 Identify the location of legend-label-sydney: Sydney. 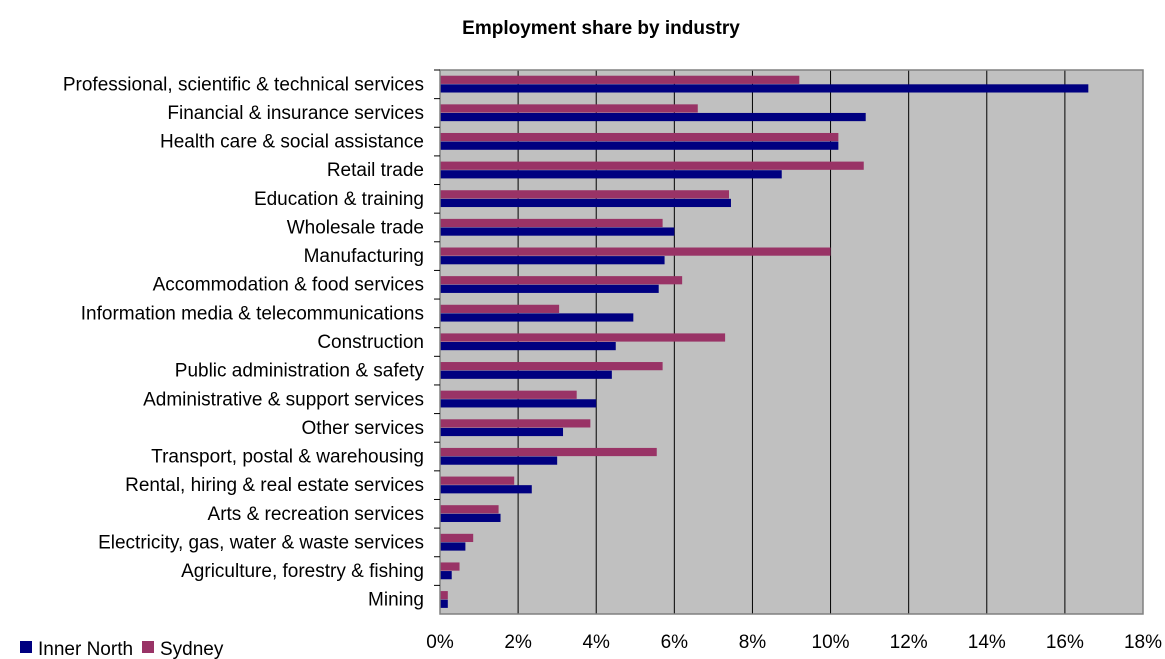
(192, 649).